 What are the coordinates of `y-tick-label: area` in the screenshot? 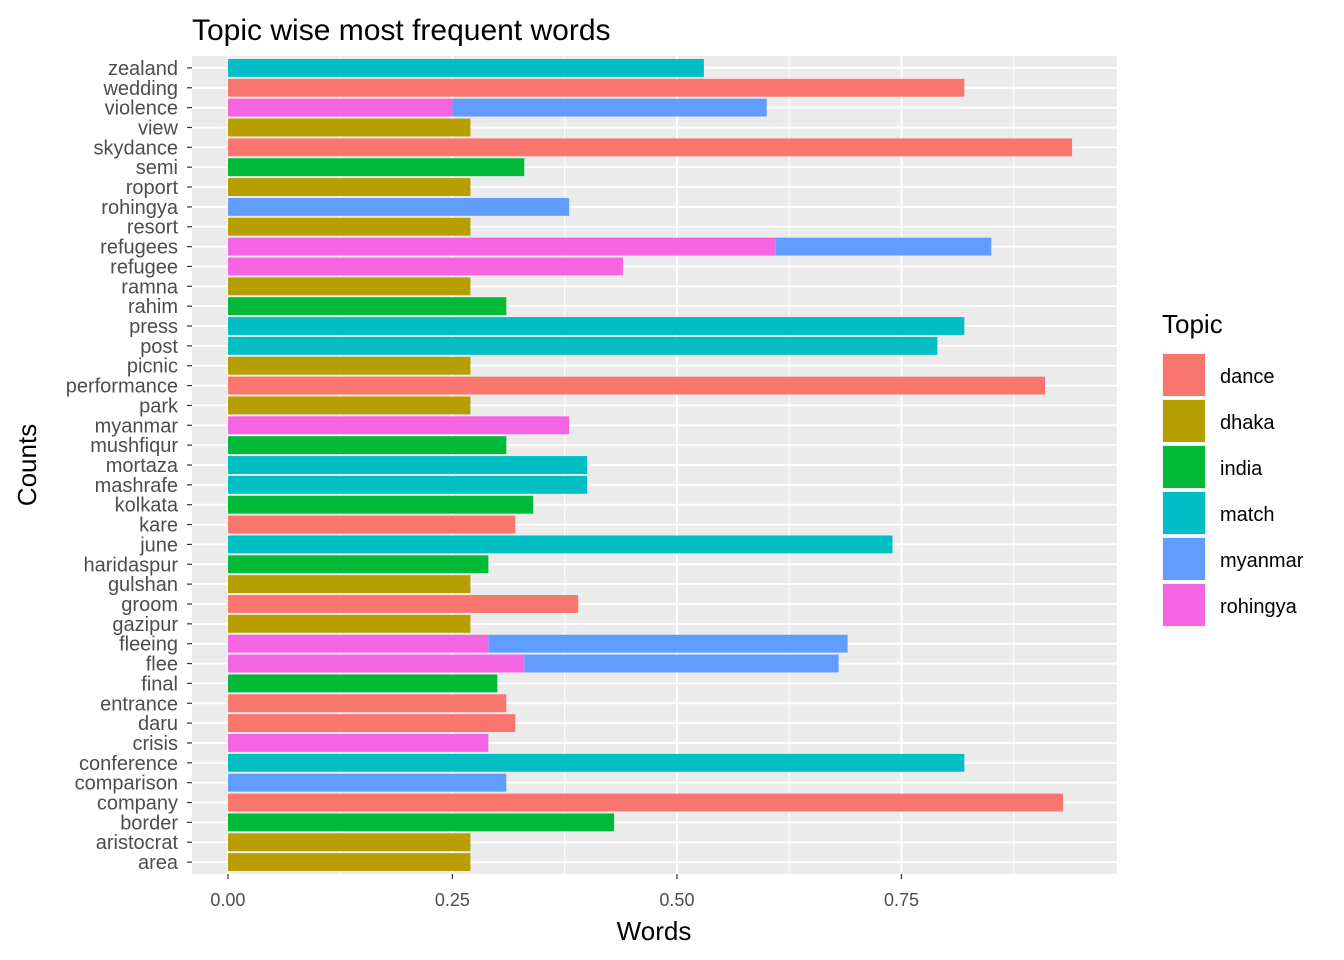 It's located at (158, 863).